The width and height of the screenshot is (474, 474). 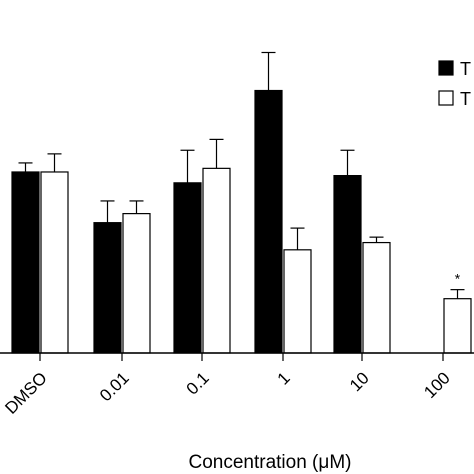 What do you see at coordinates (107, 211) in the screenshot?
I see `error-bar-series-1-0.01` at bounding box center [107, 211].